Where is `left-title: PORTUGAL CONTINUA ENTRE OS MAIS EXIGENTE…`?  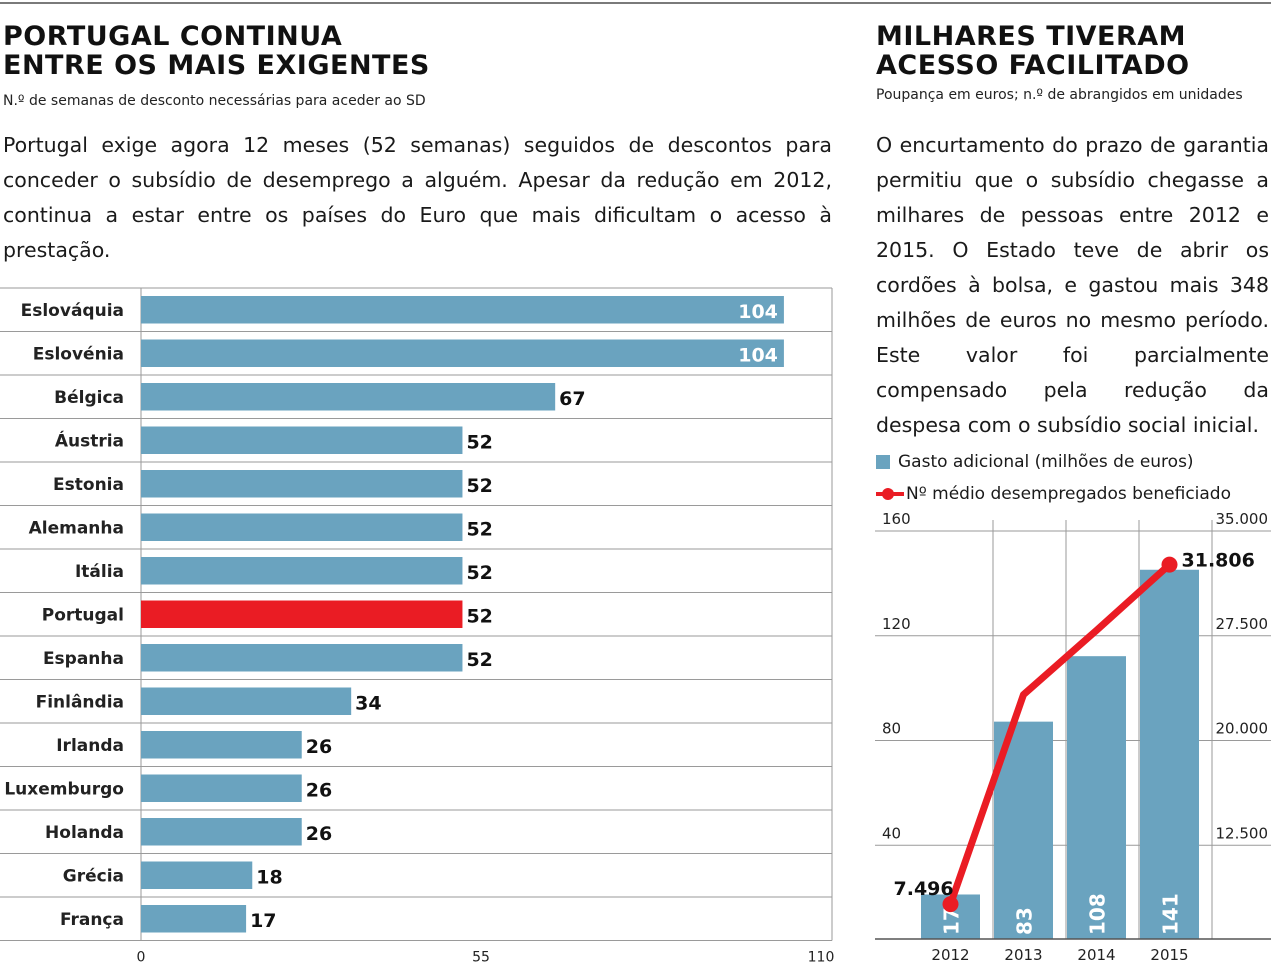
left-title: PORTUGAL CONTINUA ENTRE OS MAIS EXIGENTE… is located at coordinates (216, 51).